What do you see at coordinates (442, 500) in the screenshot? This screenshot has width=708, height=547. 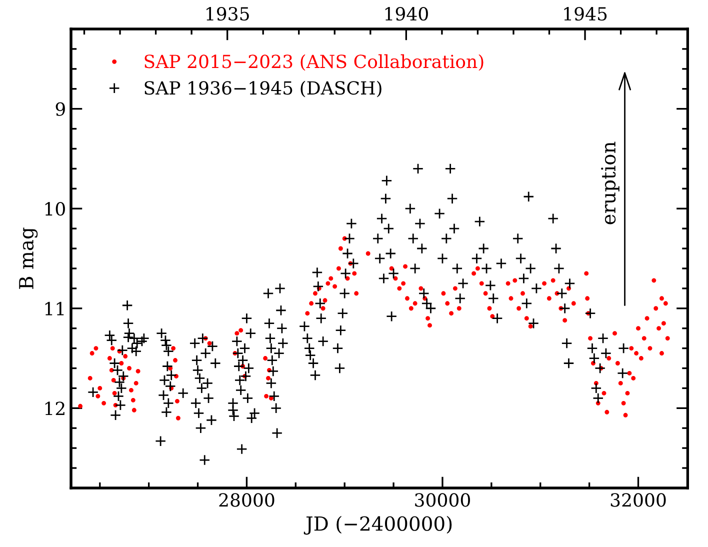 I see `x-tick-label: 30000` at bounding box center [442, 500].